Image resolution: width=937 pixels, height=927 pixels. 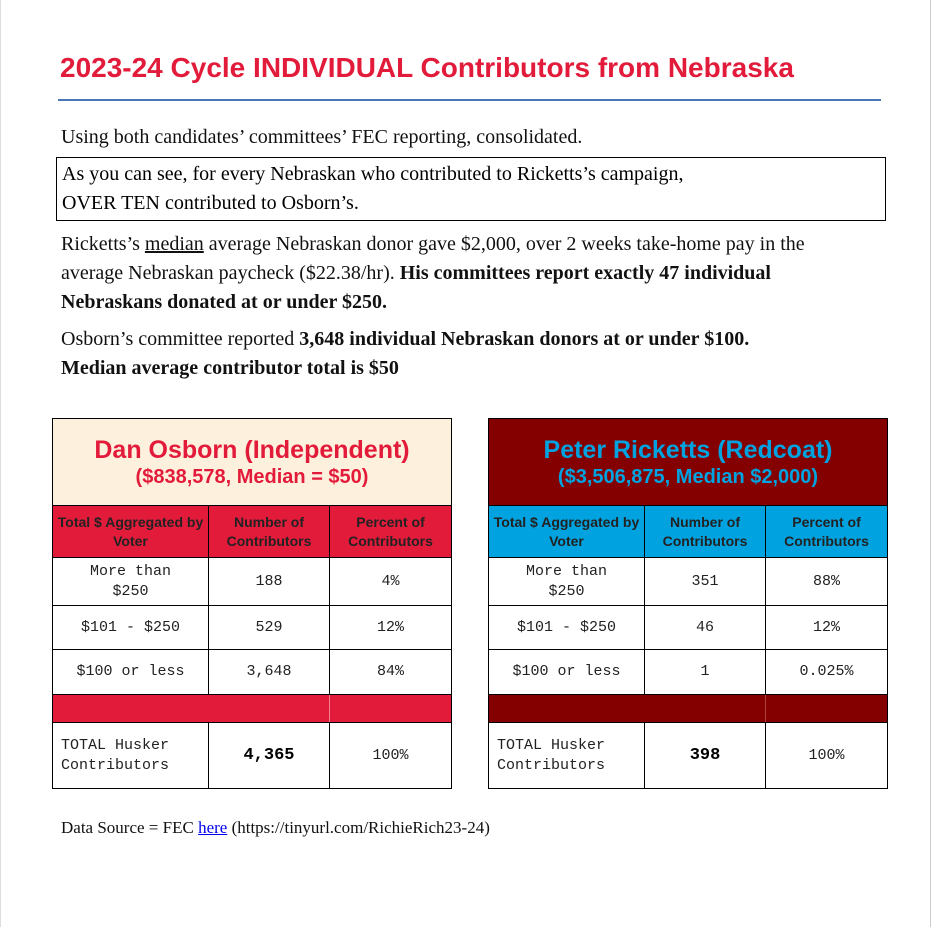 I want to click on callout-line: OVER TEN contributed to Osborn’s., so click(x=210, y=203).